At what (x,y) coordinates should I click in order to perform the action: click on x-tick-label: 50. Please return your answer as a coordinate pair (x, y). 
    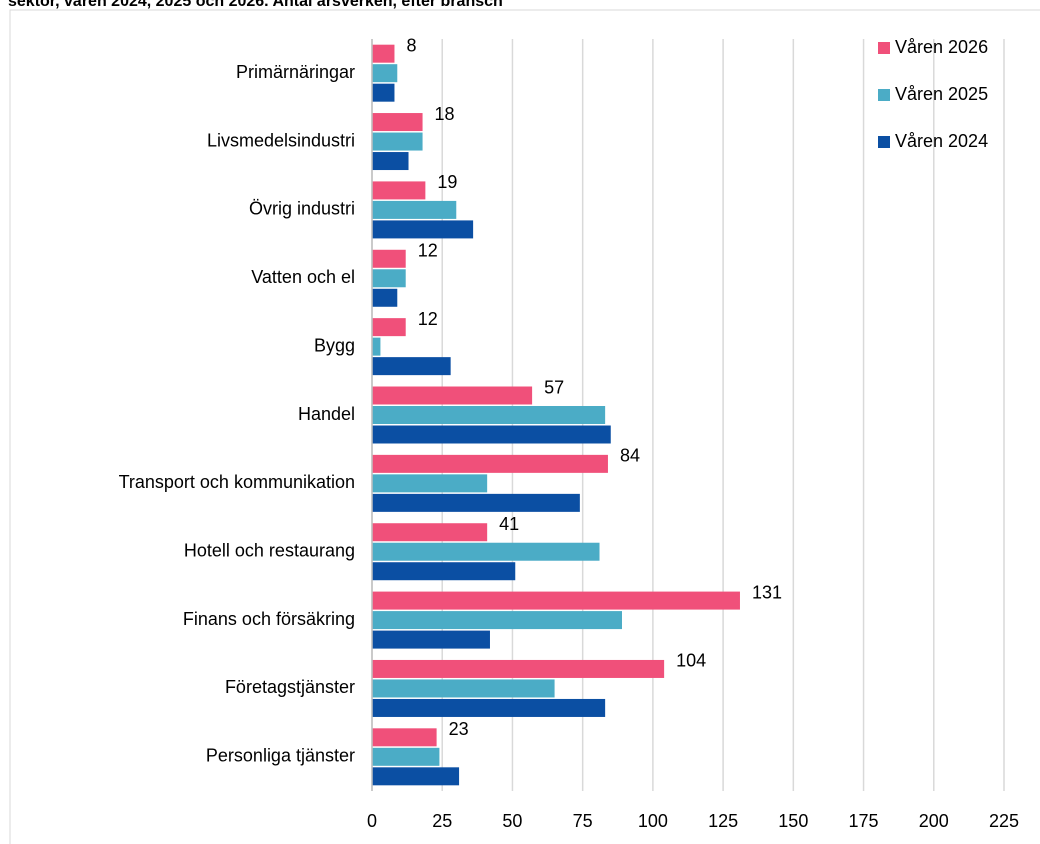
    Looking at the image, I should click on (512, 821).